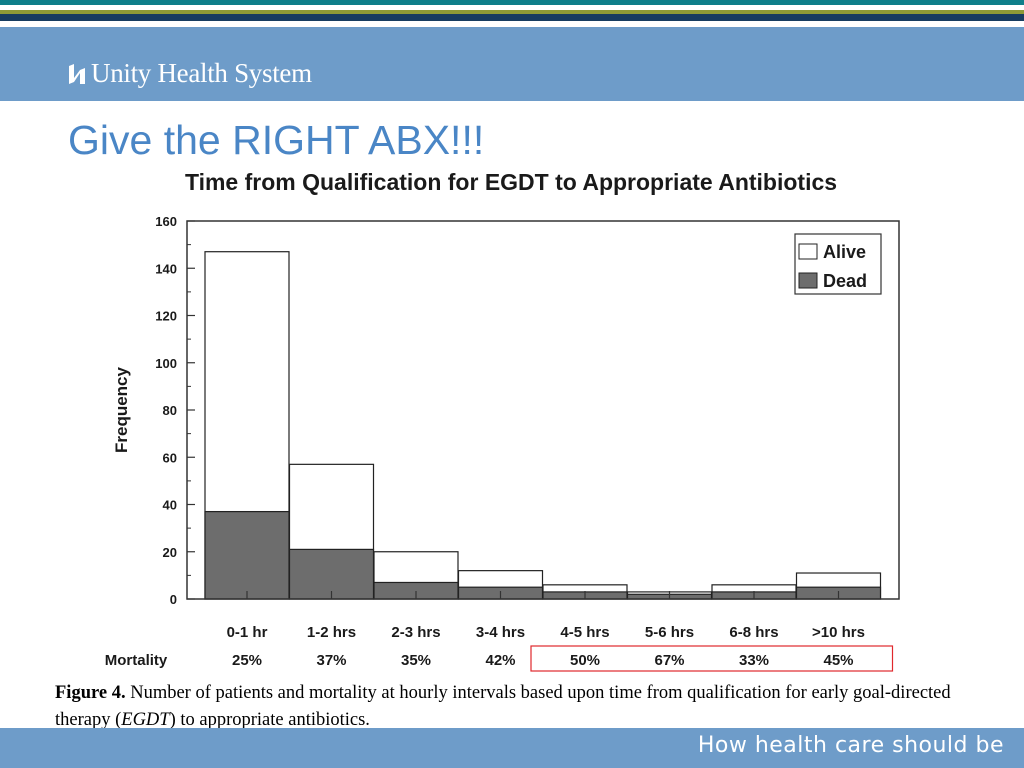 The height and width of the screenshot is (768, 1024). What do you see at coordinates (712, 658) in the screenshot?
I see `mortality-highlight-box` at bounding box center [712, 658].